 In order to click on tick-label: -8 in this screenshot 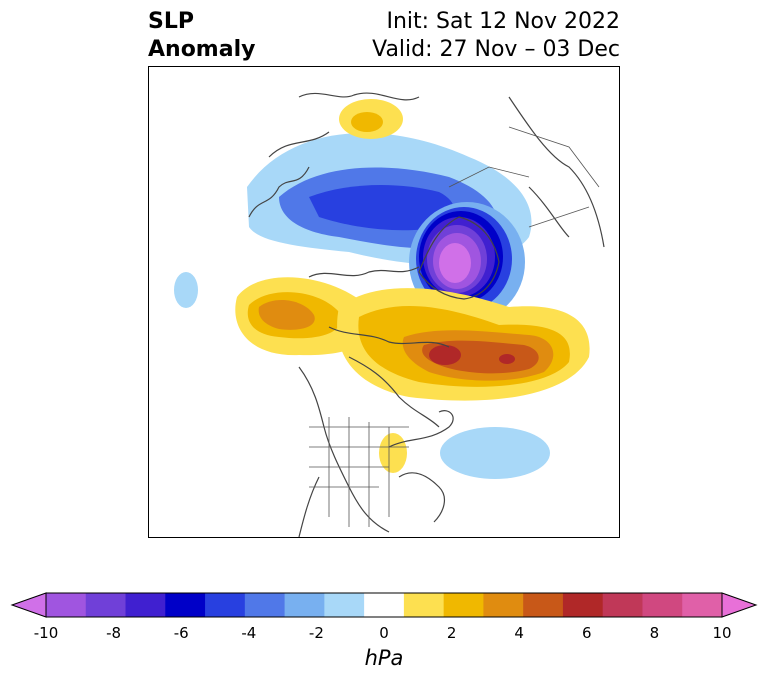, I will do `click(114, 633)`.